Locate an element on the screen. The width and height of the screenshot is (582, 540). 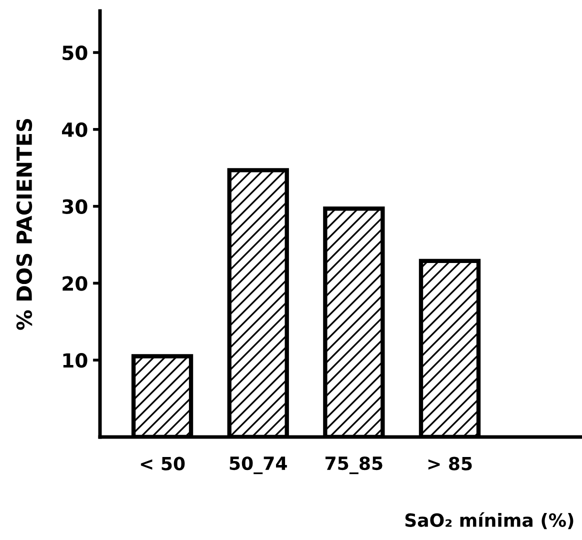
x-tick-label: 50_74 is located at coordinates (258, 465).